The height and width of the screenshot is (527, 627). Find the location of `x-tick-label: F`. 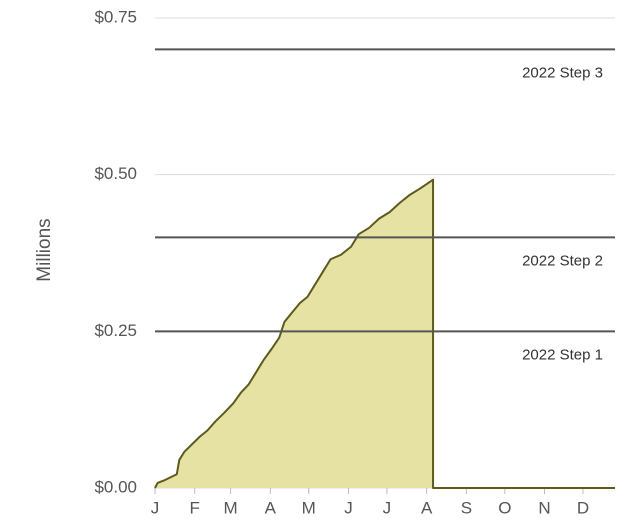

x-tick-label: F is located at coordinates (195, 507).